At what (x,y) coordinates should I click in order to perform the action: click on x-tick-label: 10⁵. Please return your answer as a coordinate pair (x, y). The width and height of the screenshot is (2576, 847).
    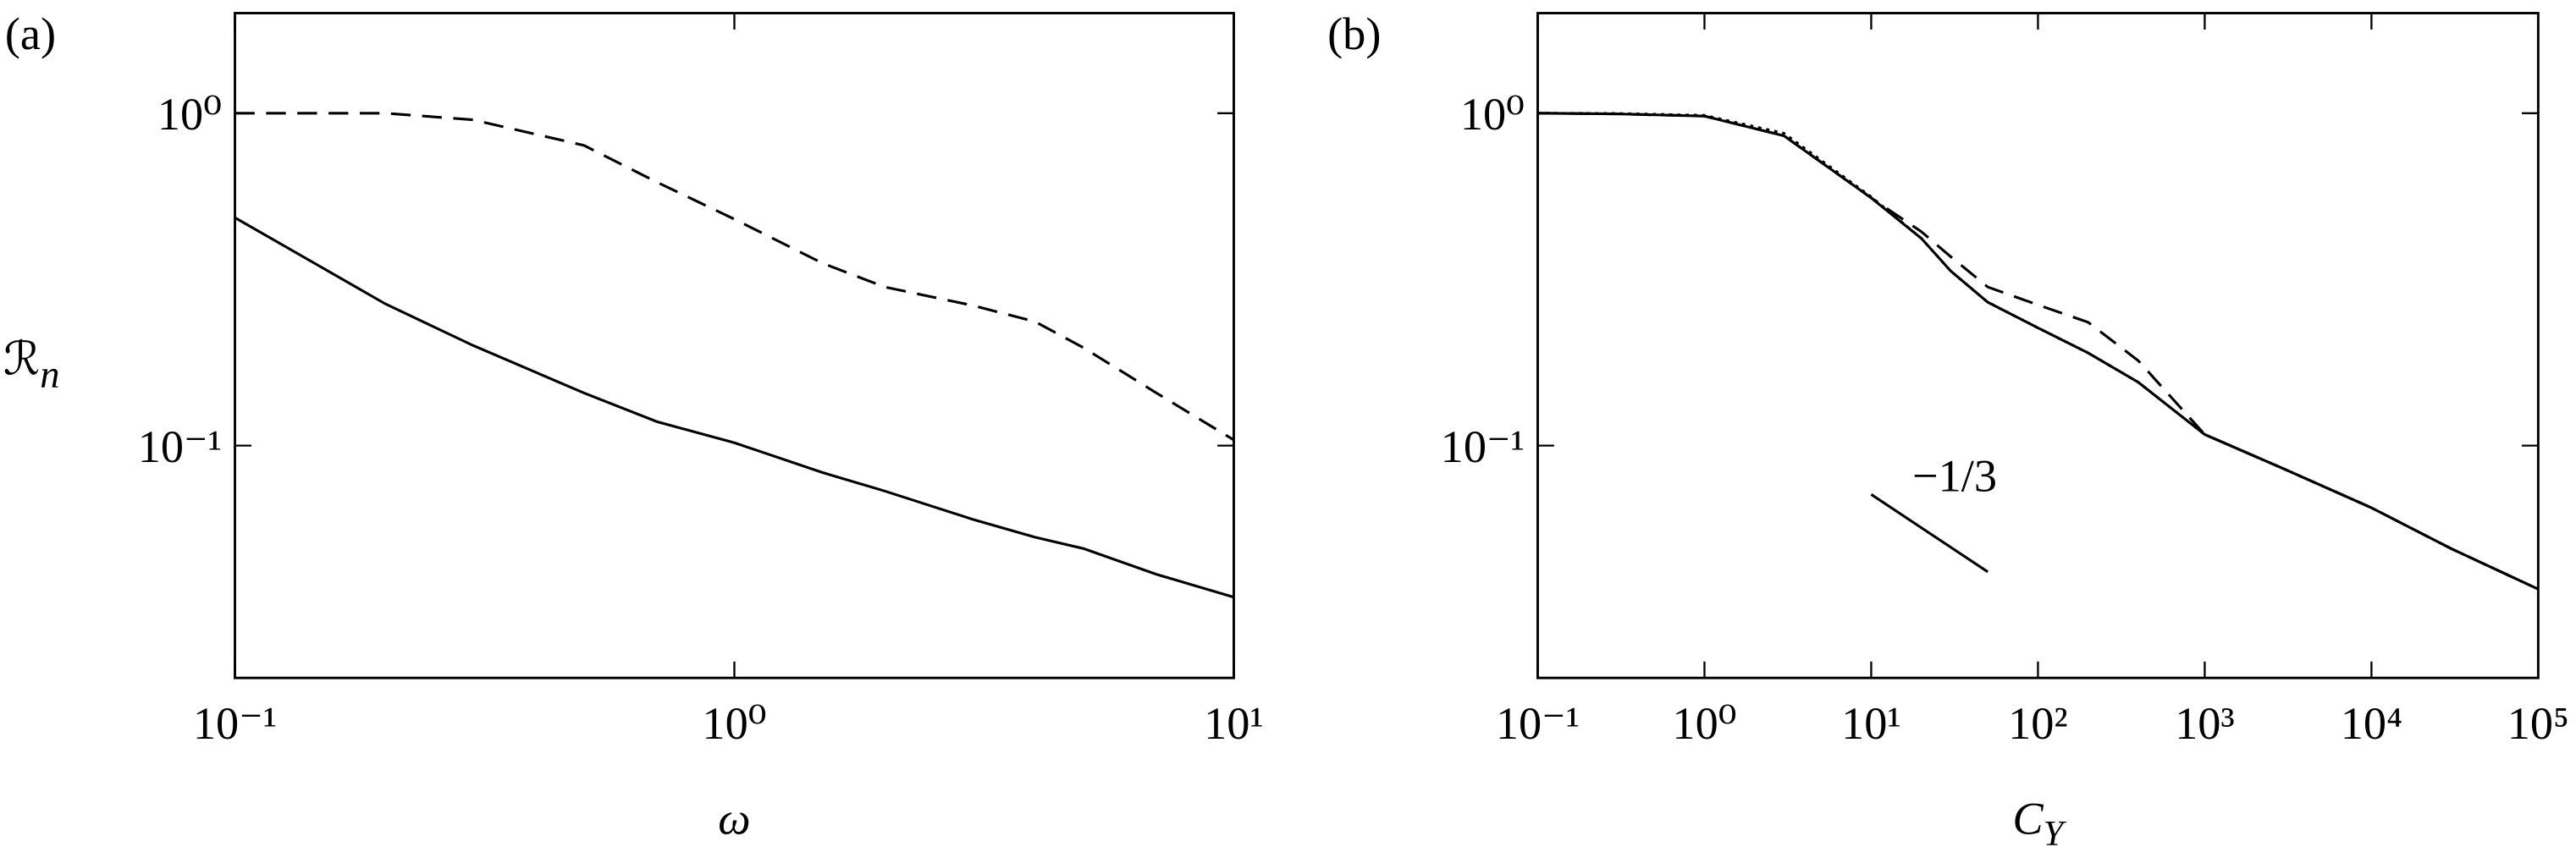
    Looking at the image, I should click on (2538, 723).